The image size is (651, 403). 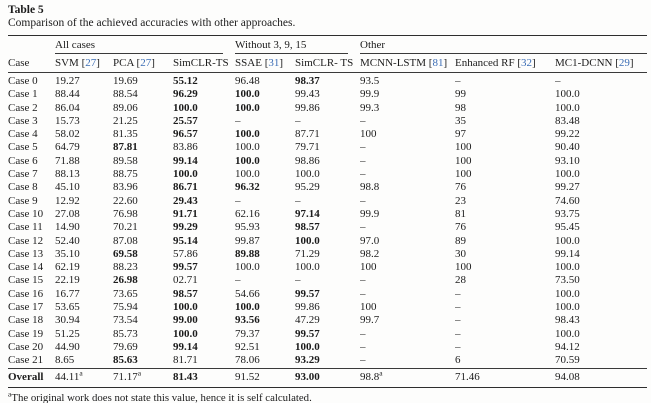 What do you see at coordinates (247, 240) in the screenshot?
I see `cell: 99.87` at bounding box center [247, 240].